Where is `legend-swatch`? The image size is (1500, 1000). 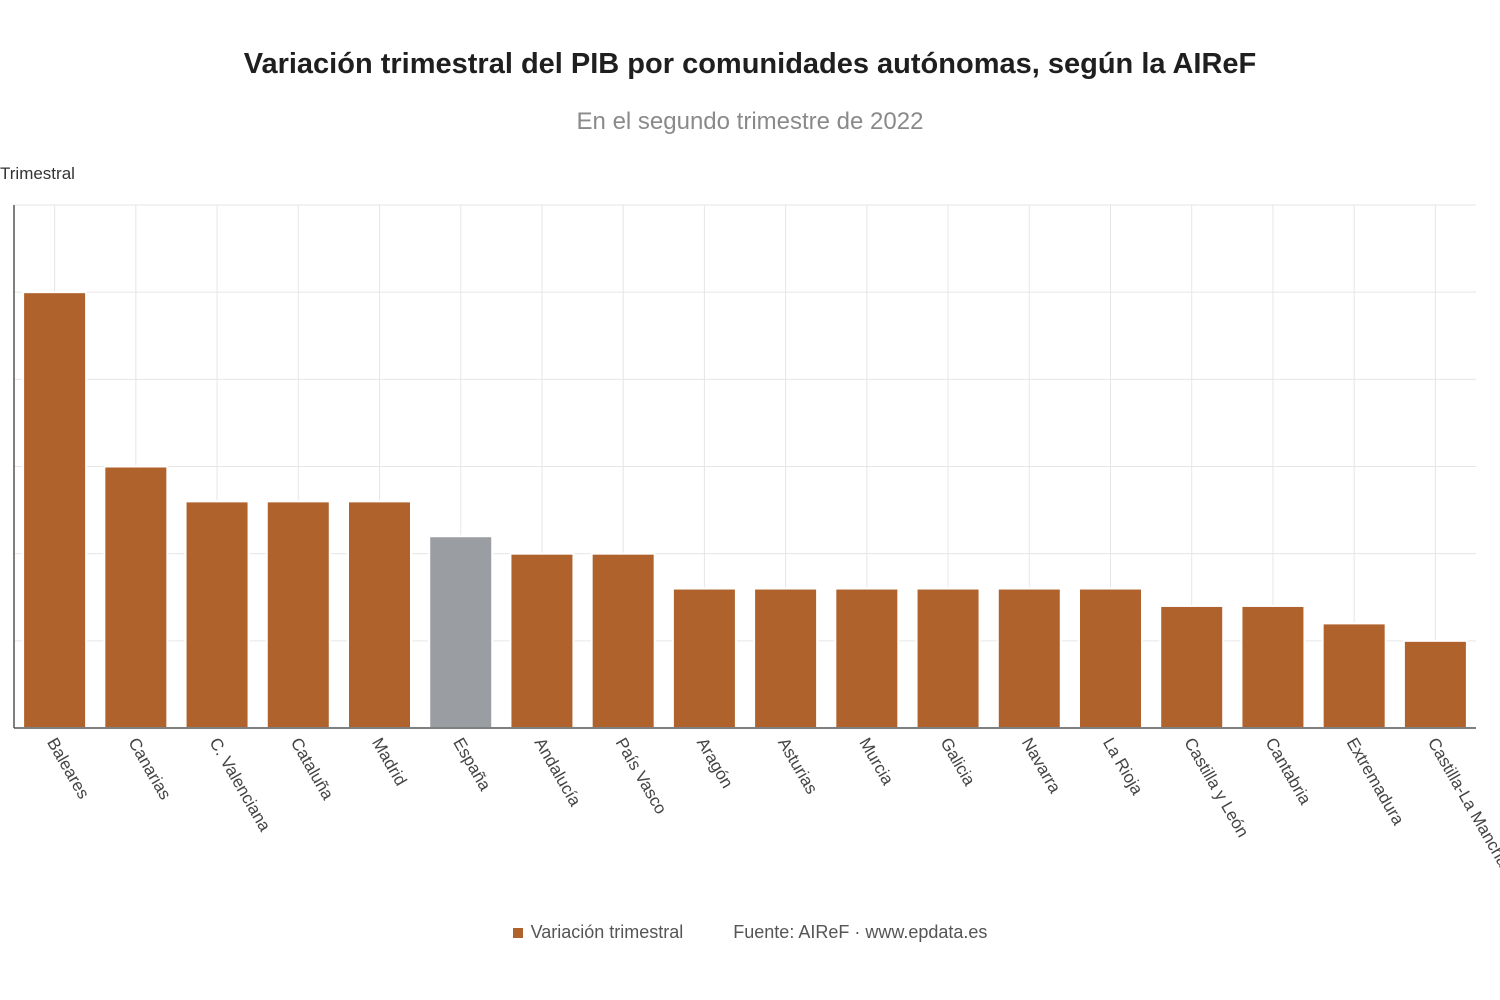
legend-swatch is located at coordinates (517, 933).